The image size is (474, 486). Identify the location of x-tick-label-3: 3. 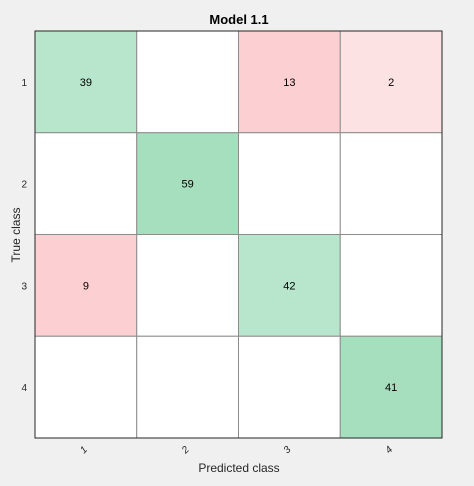
(288, 450).